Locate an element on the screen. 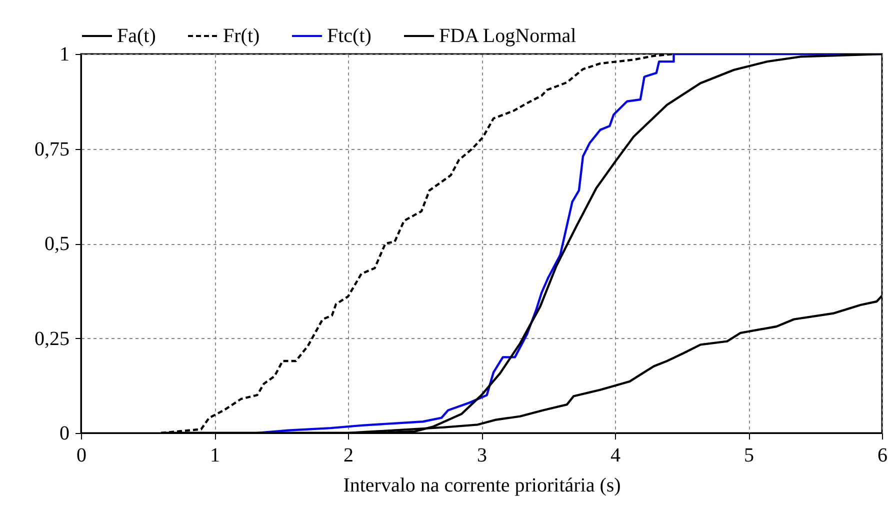  legend-label: FDA LogNormal is located at coordinates (508, 36).